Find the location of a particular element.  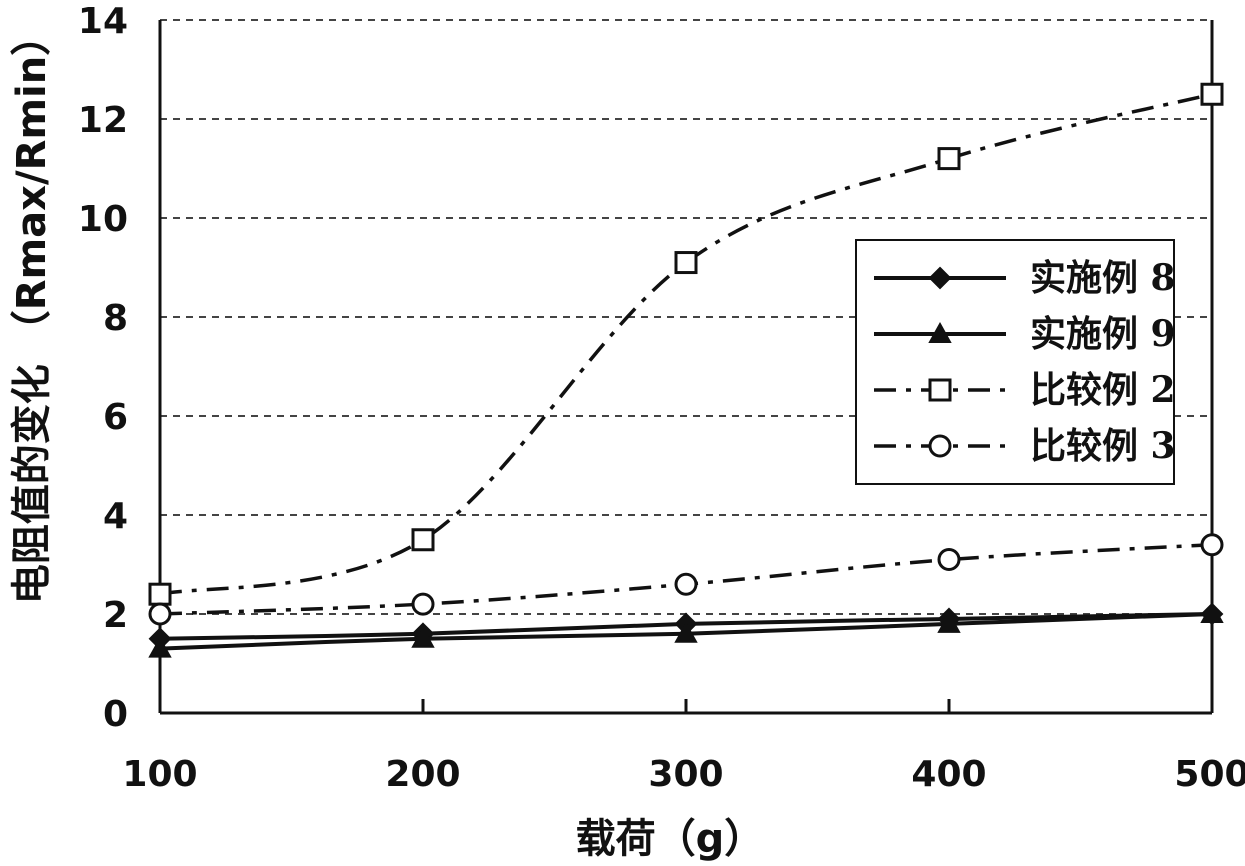

y-tick-label: 2 is located at coordinates (115, 615).